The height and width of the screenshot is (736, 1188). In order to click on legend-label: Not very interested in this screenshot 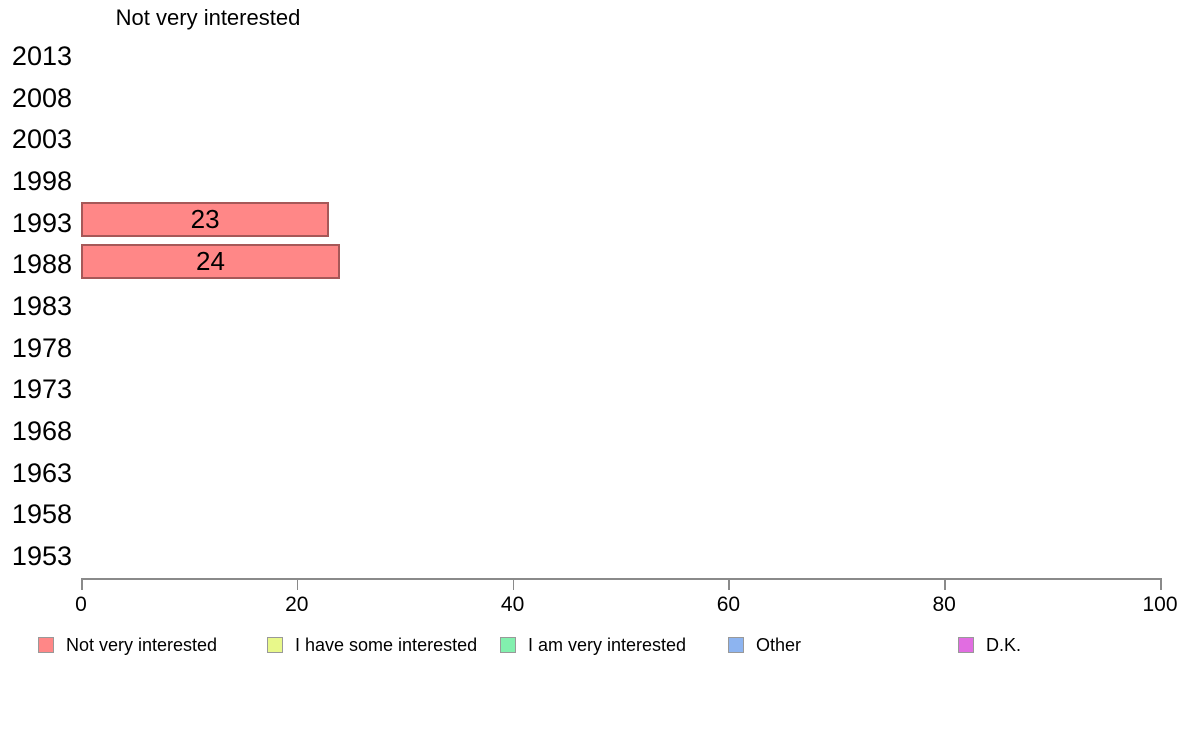, I will do `click(142, 645)`.